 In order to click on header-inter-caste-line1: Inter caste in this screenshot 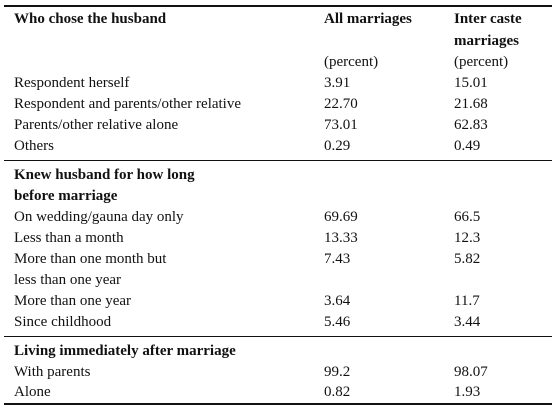, I will do `click(488, 19)`.